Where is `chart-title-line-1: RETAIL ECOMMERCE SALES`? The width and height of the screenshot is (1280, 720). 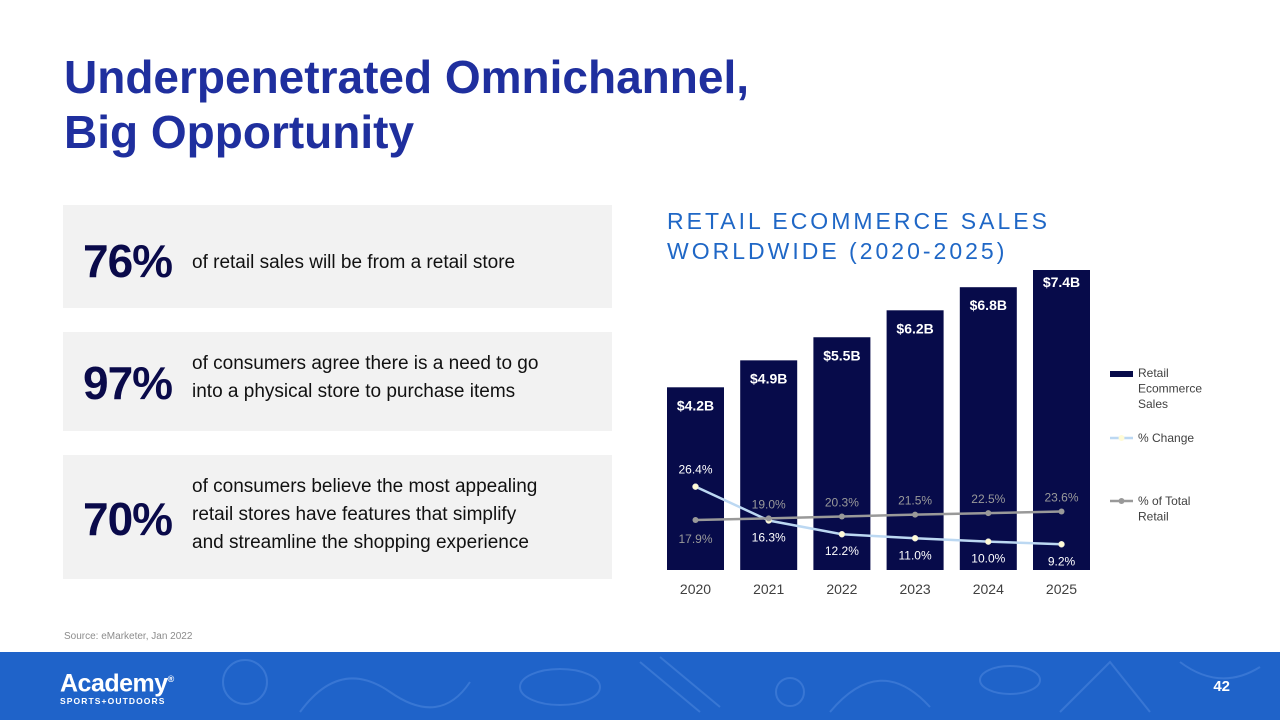
chart-title-line-1: RETAIL ECOMMERCE SALES is located at coordinates (858, 221).